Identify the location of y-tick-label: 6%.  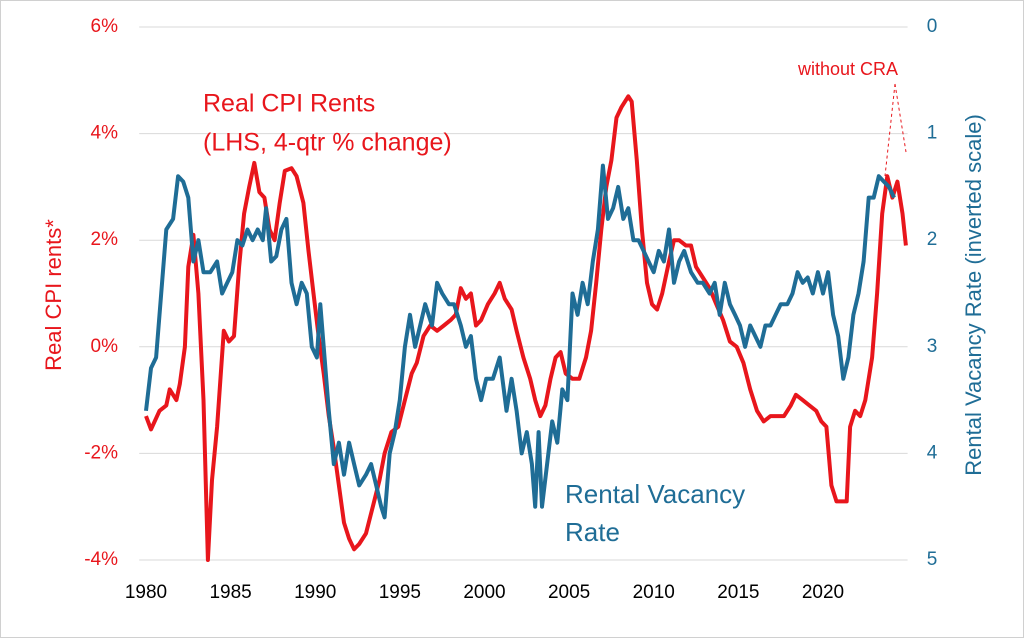
(105, 26).